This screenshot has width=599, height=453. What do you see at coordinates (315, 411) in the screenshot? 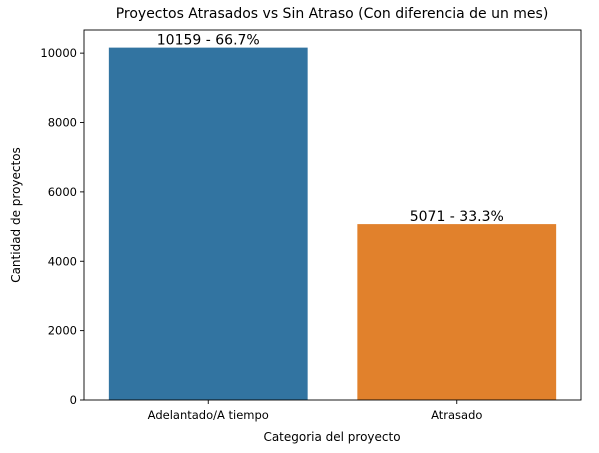
I see `x-axis: Adelantado/A tiempo Atrasado` at bounding box center [315, 411].